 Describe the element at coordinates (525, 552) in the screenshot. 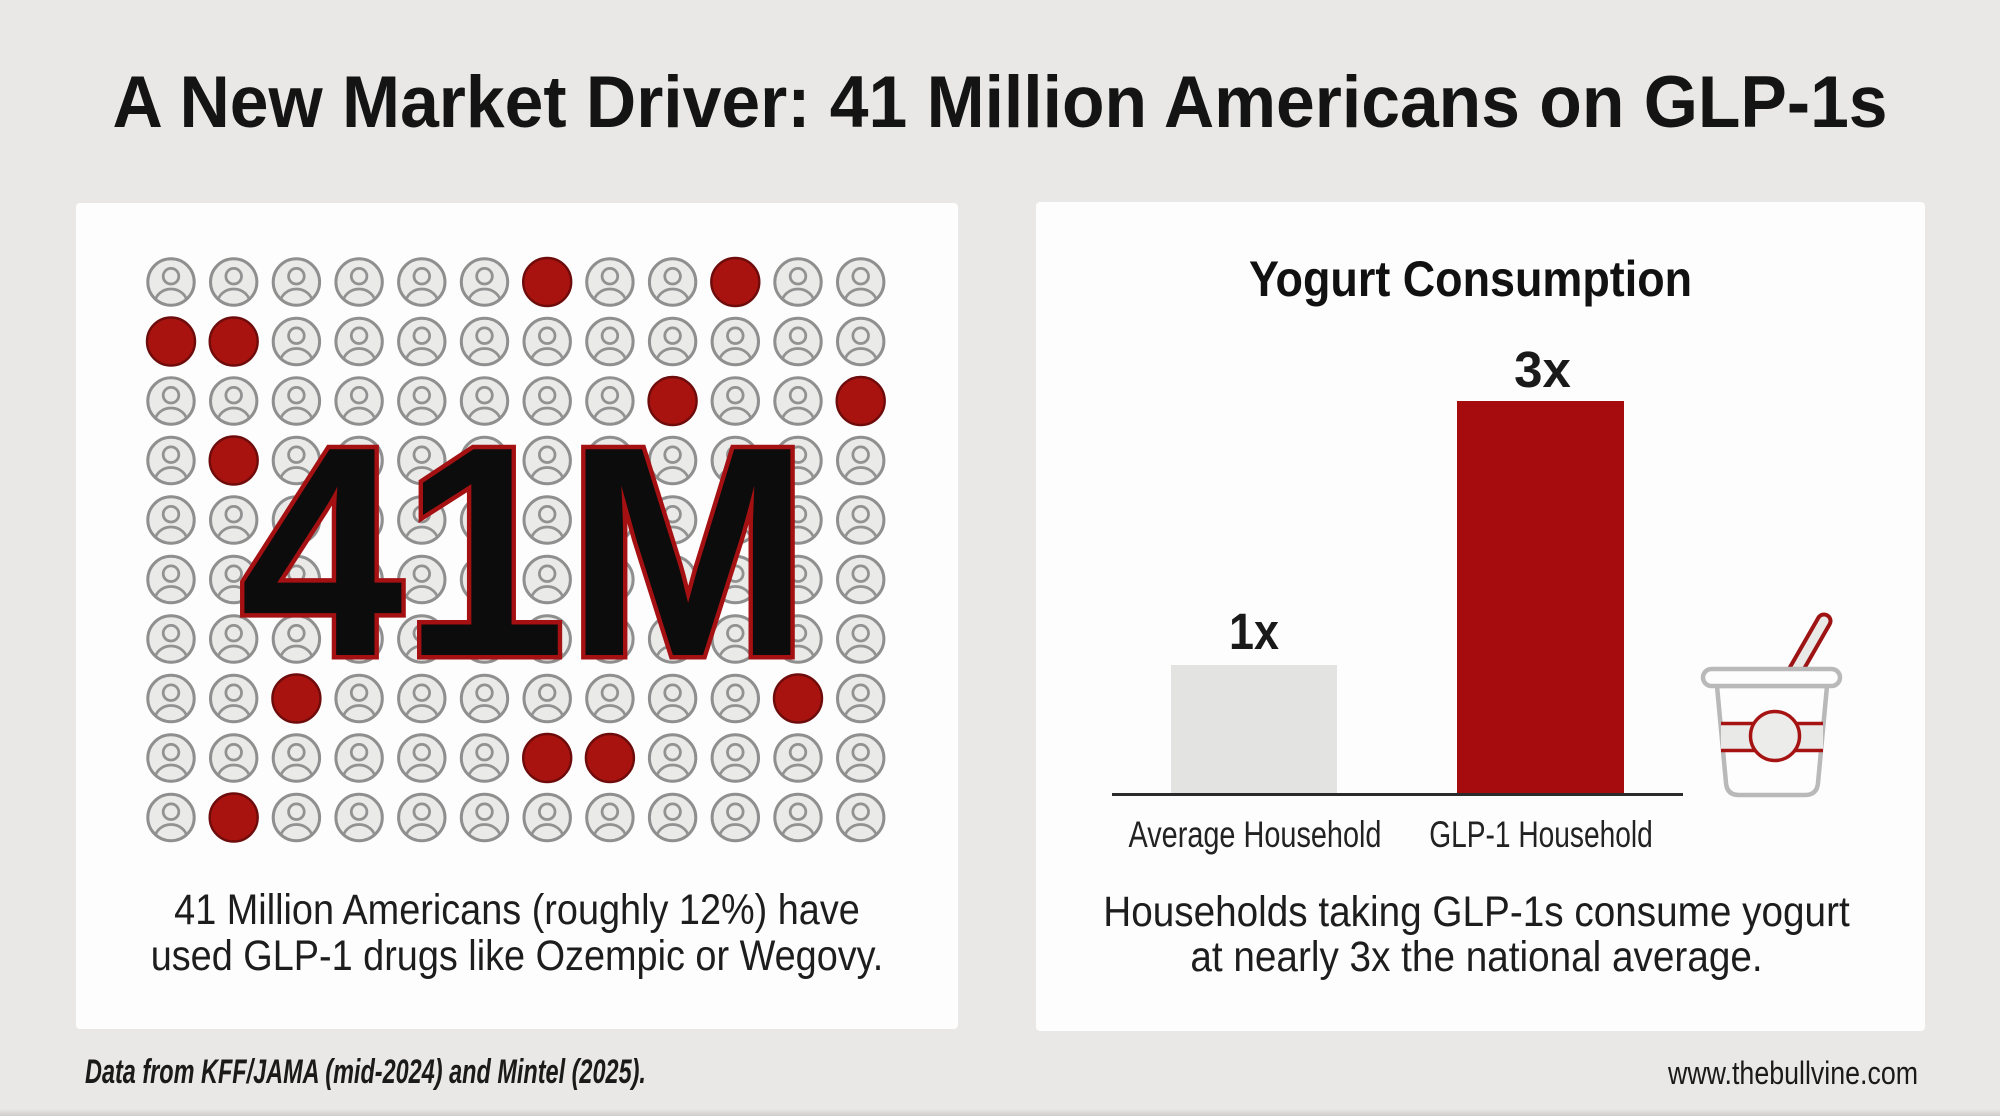

I see `svg-text: 41M` at that location.